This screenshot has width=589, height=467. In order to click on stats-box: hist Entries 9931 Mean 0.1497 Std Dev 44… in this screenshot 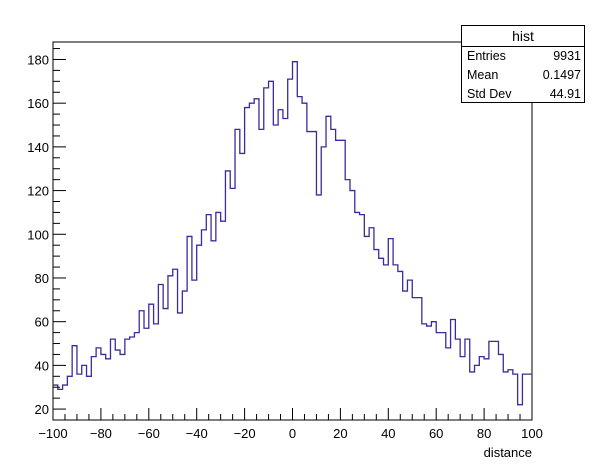, I will do `click(523, 64)`.